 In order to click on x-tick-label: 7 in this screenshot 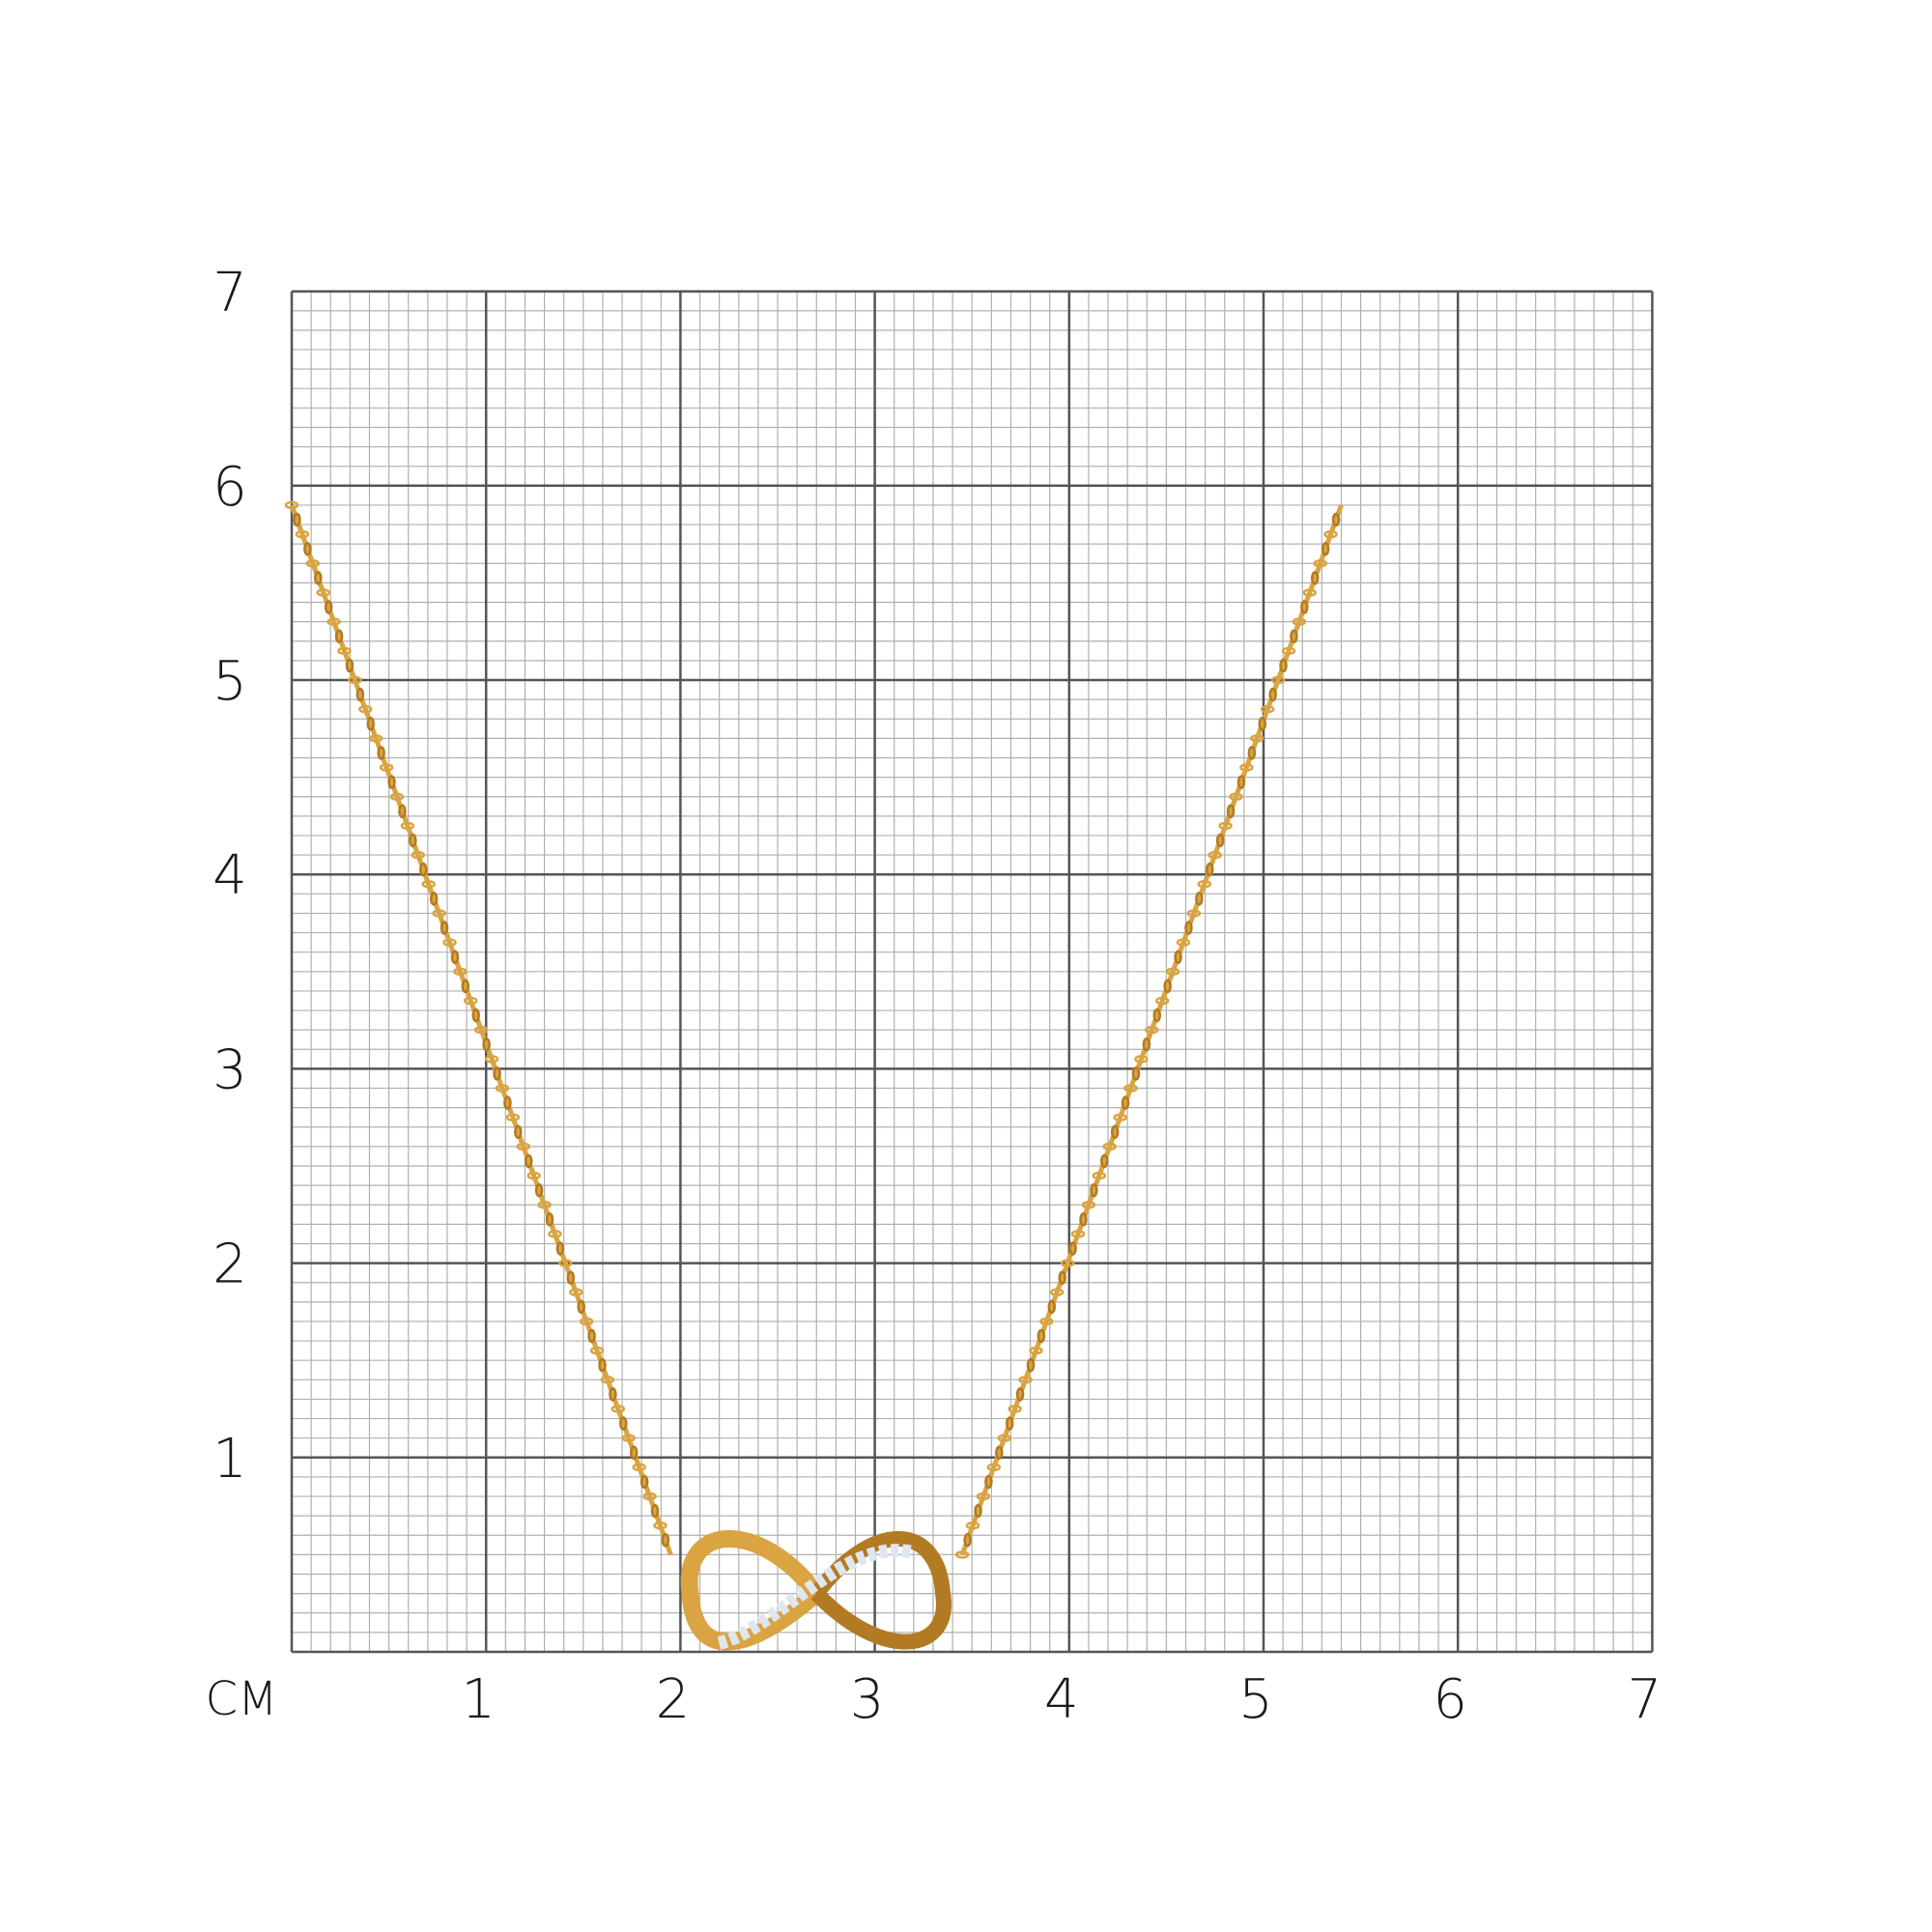, I will do `click(1645, 1699)`.